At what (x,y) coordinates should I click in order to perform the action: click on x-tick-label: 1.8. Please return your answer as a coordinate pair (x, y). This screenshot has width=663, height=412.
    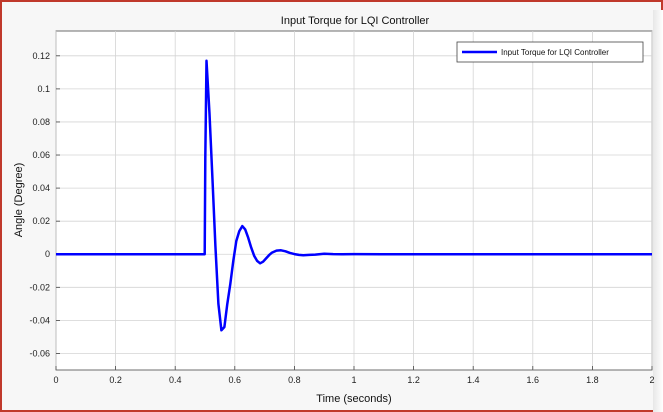
    Looking at the image, I should click on (592, 380).